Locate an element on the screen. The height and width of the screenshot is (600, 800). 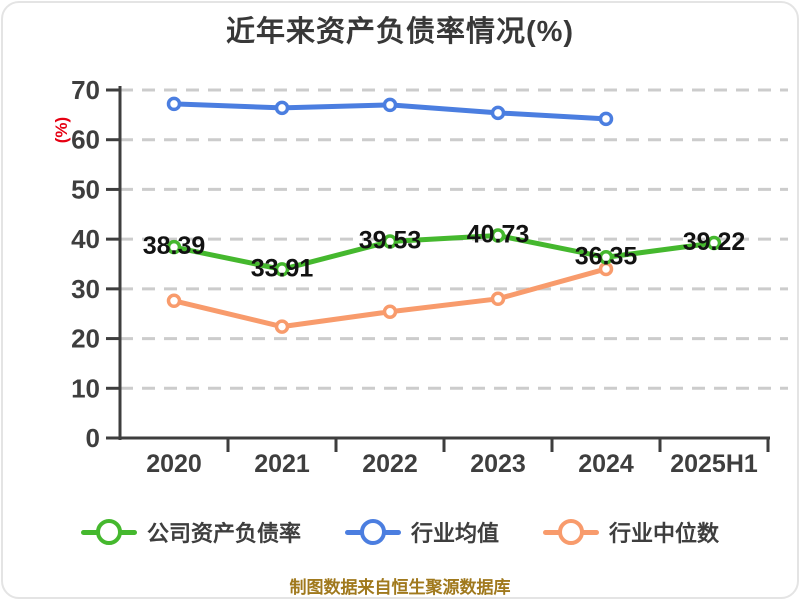
legend-label: 行业中位数 is located at coordinates (664, 533).